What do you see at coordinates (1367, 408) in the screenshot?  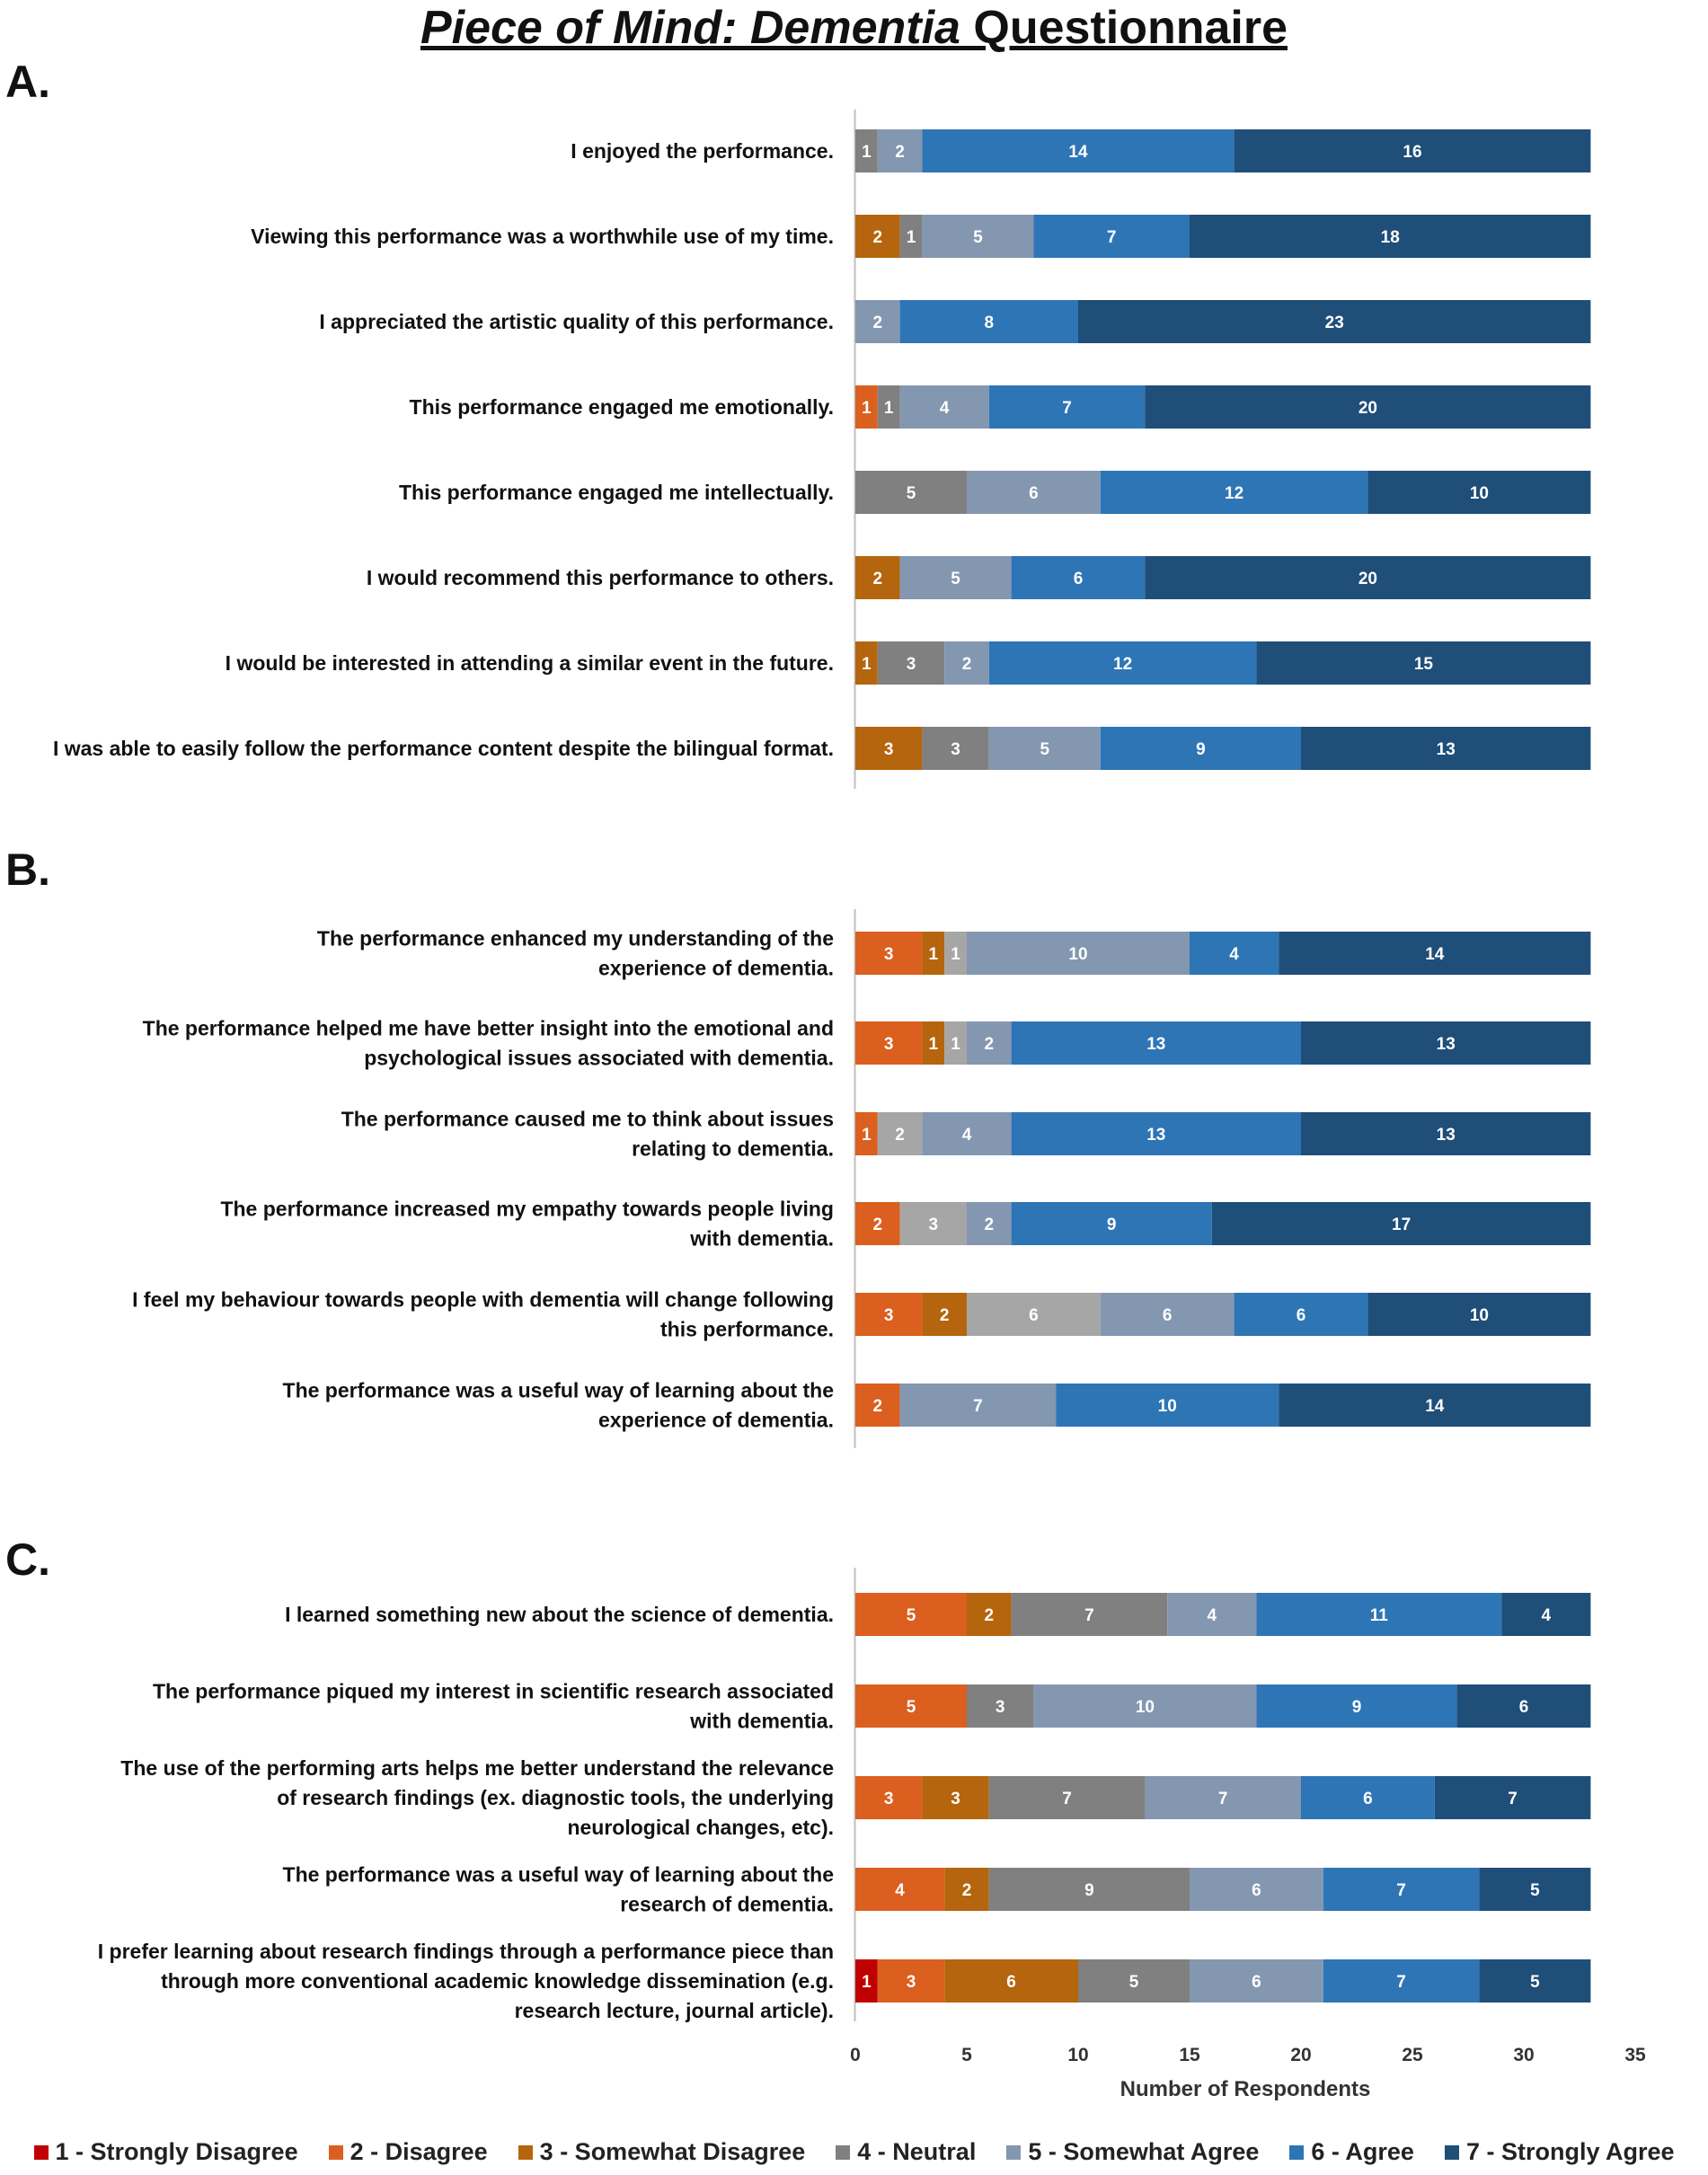 I see `data-label: 20` at bounding box center [1367, 408].